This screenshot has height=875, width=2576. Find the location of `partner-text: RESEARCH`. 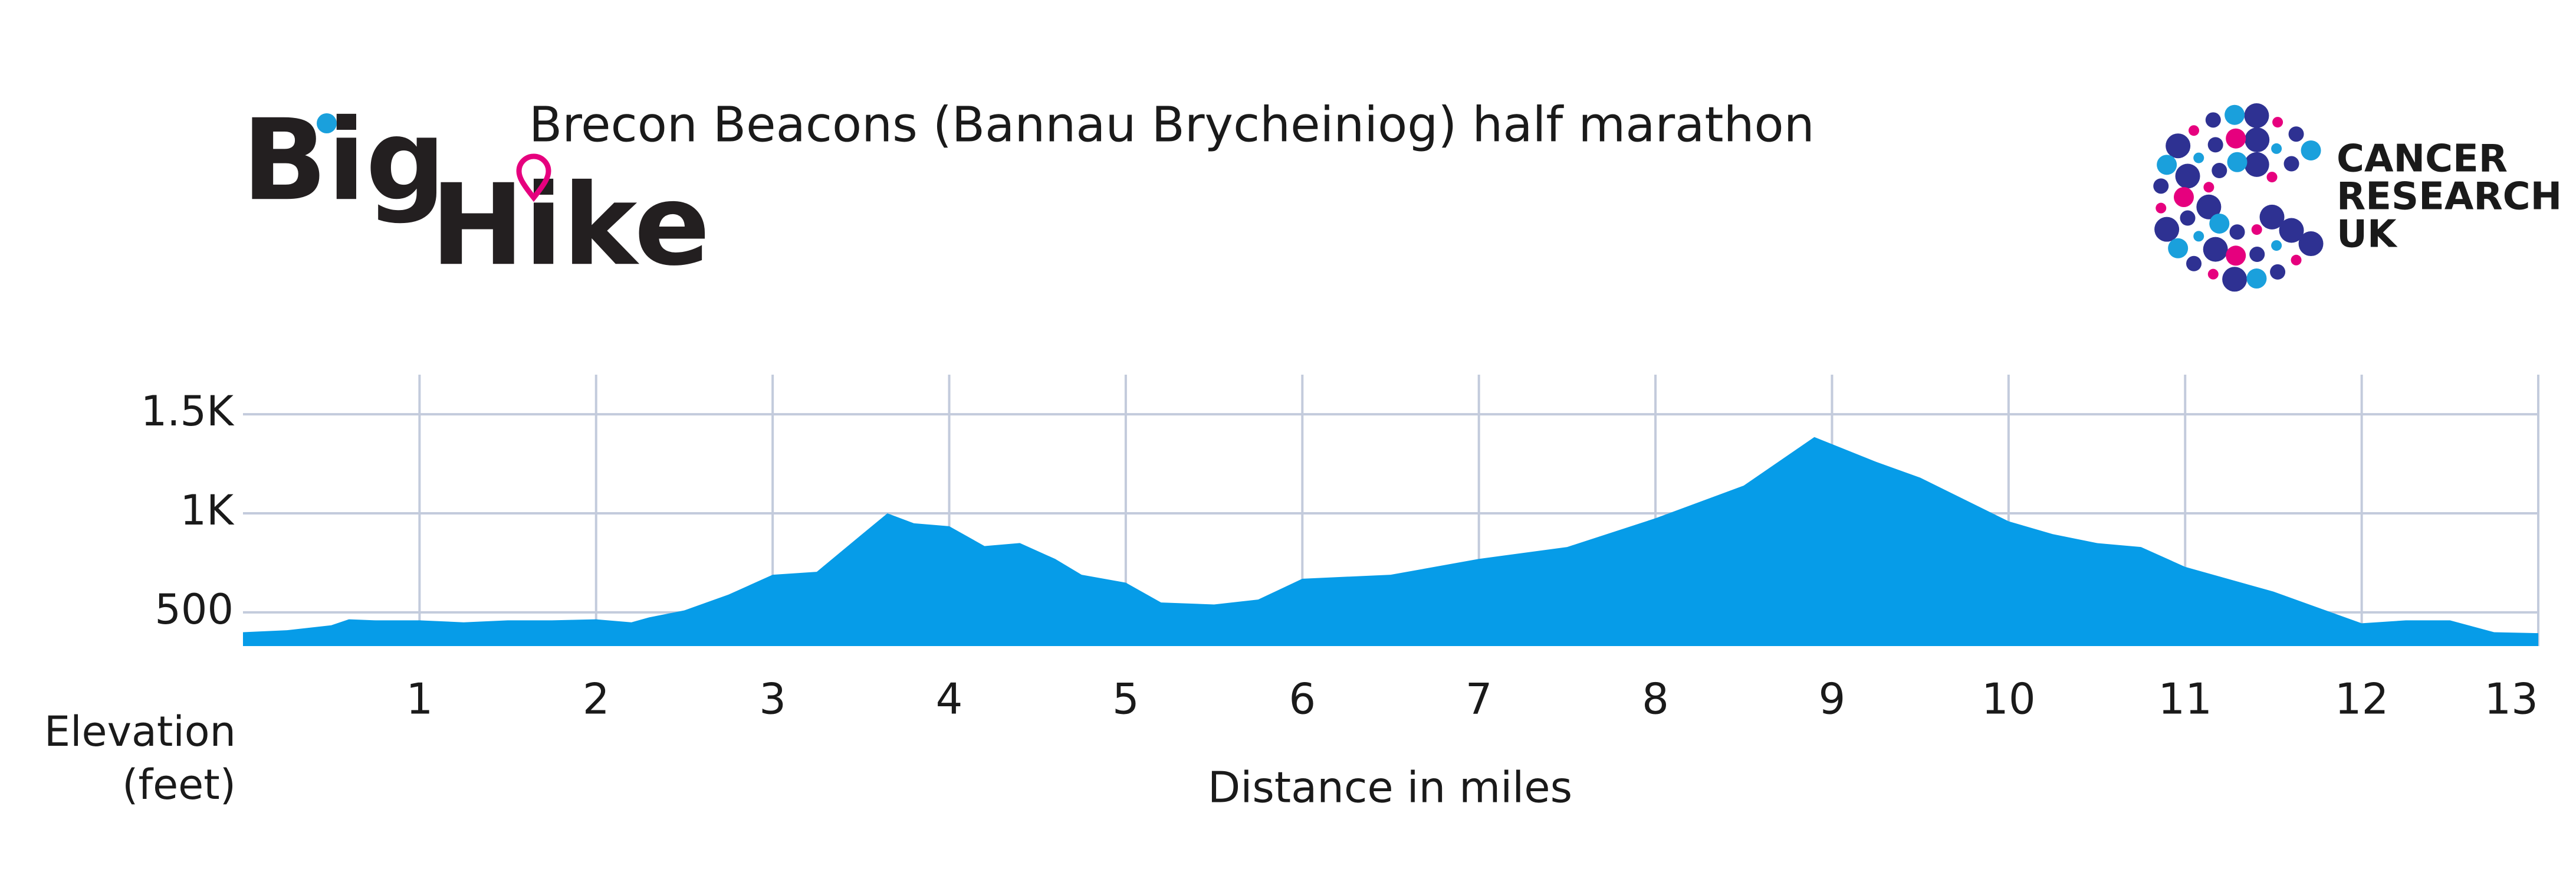

partner-text: RESEARCH is located at coordinates (2449, 197).